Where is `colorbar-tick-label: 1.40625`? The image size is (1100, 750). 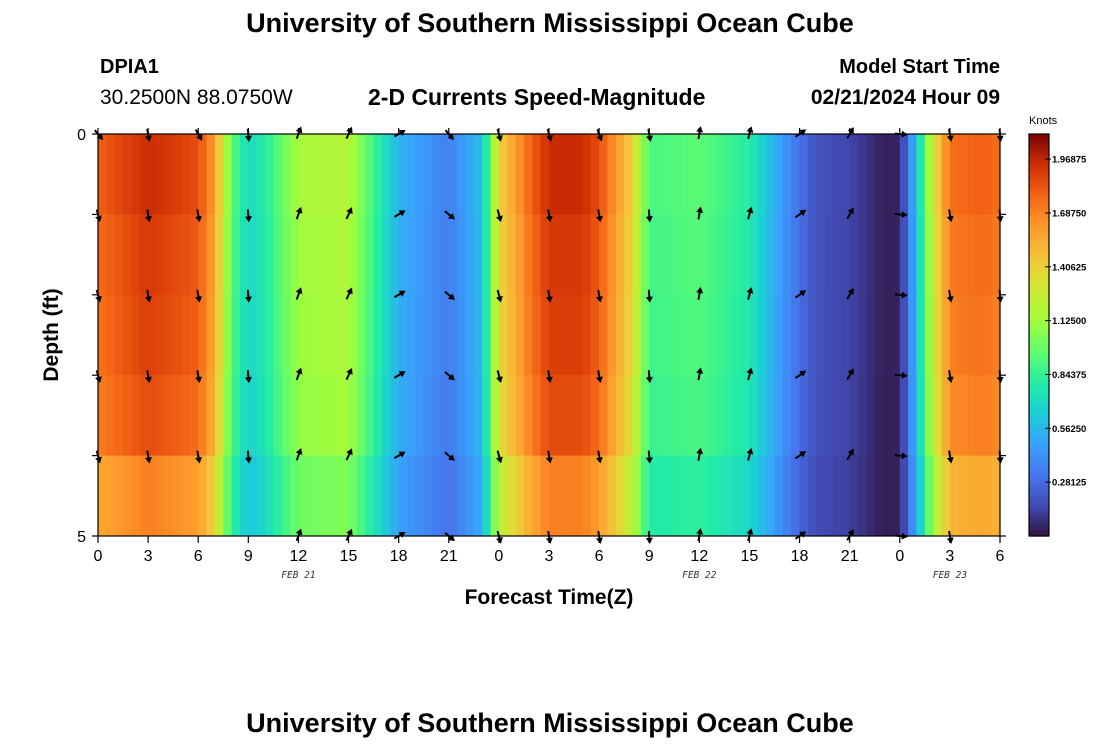
colorbar-tick-label: 1.40625 is located at coordinates (1069, 267).